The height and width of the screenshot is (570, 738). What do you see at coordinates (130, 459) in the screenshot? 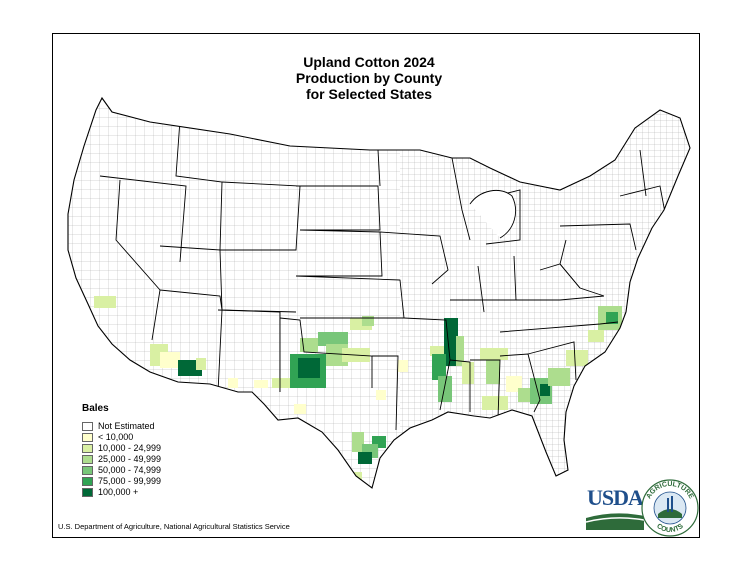
I see `legend-label: 25,000 - 49,999` at bounding box center [130, 459].